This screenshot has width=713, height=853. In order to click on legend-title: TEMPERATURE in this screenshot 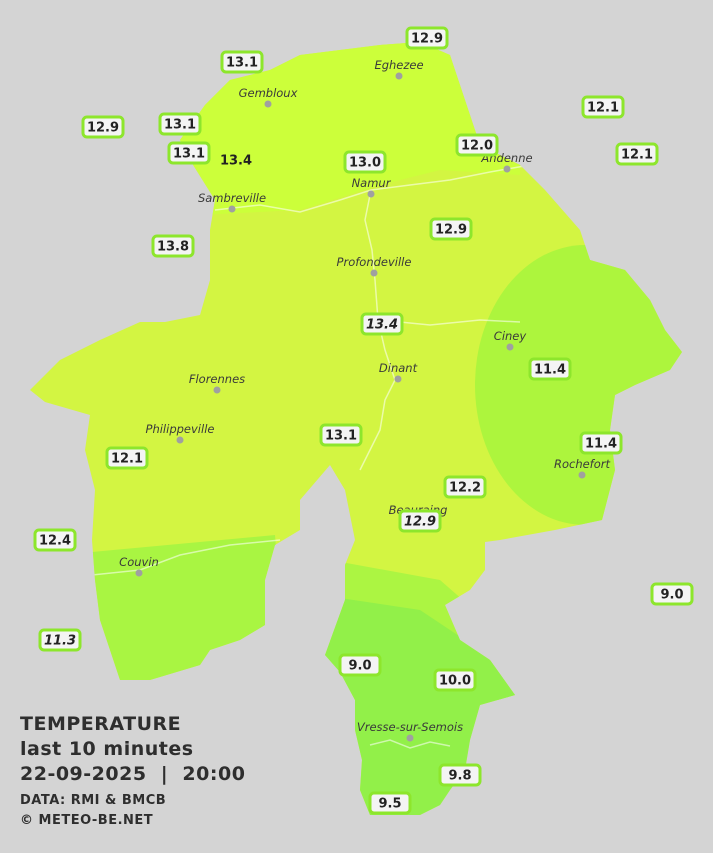, I will do `click(100, 724)`.